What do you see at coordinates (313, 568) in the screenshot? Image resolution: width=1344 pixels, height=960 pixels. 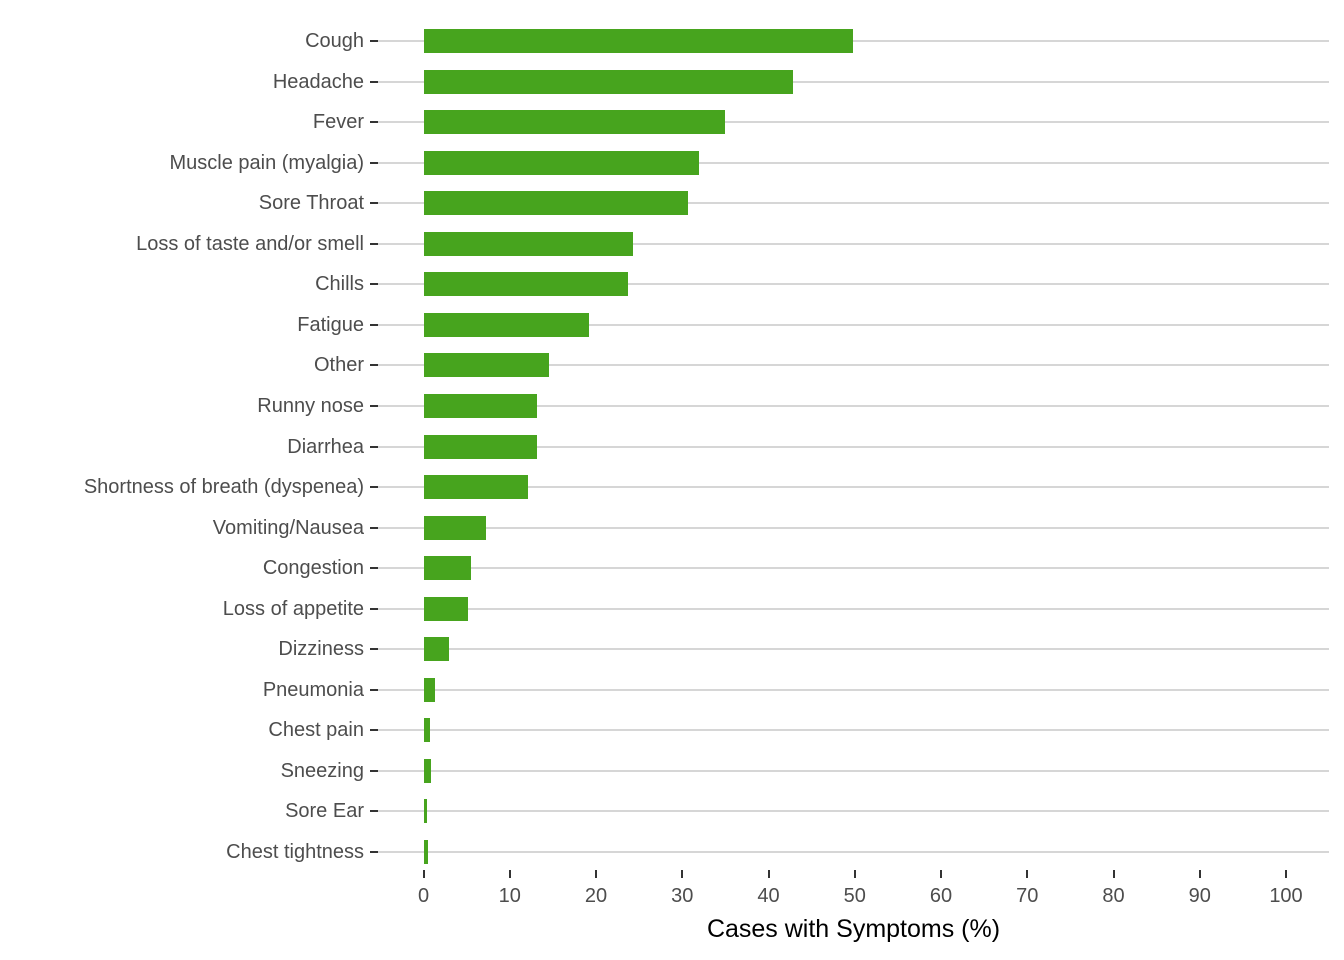 I see `y-axis-label: Congestion` at bounding box center [313, 568].